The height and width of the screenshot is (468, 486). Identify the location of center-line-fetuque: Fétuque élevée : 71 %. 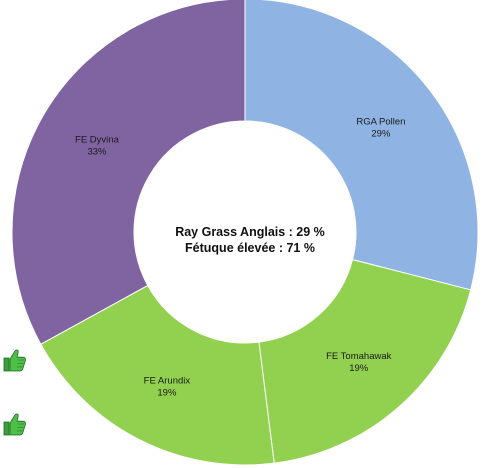
(250, 248).